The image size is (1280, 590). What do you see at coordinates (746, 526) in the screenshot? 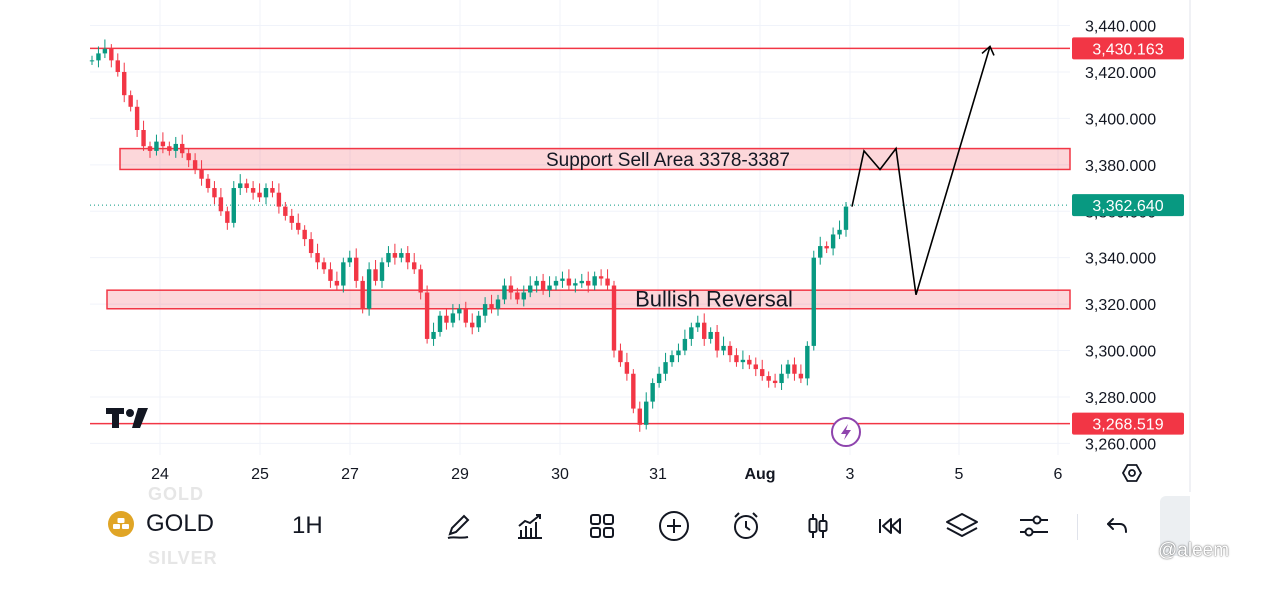
I see `alert-button` at bounding box center [746, 526].